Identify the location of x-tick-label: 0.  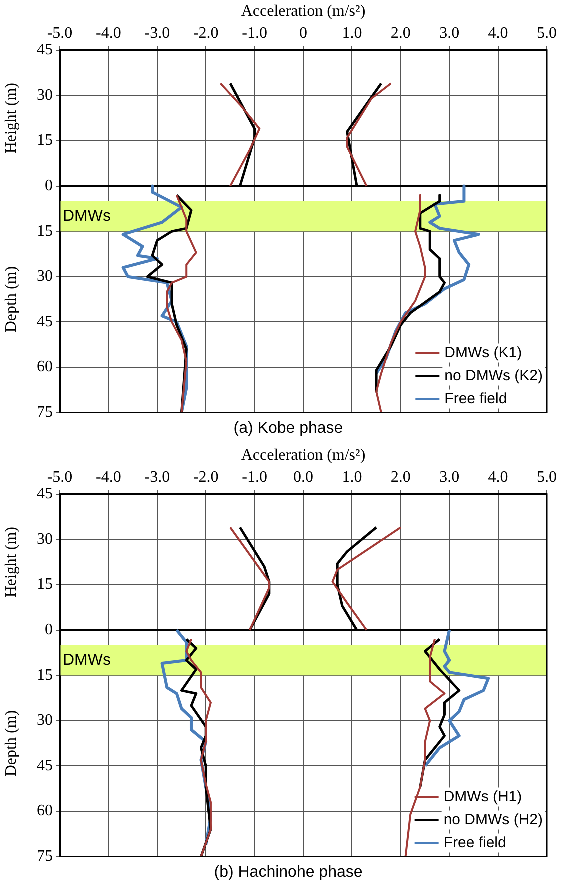
(304, 33).